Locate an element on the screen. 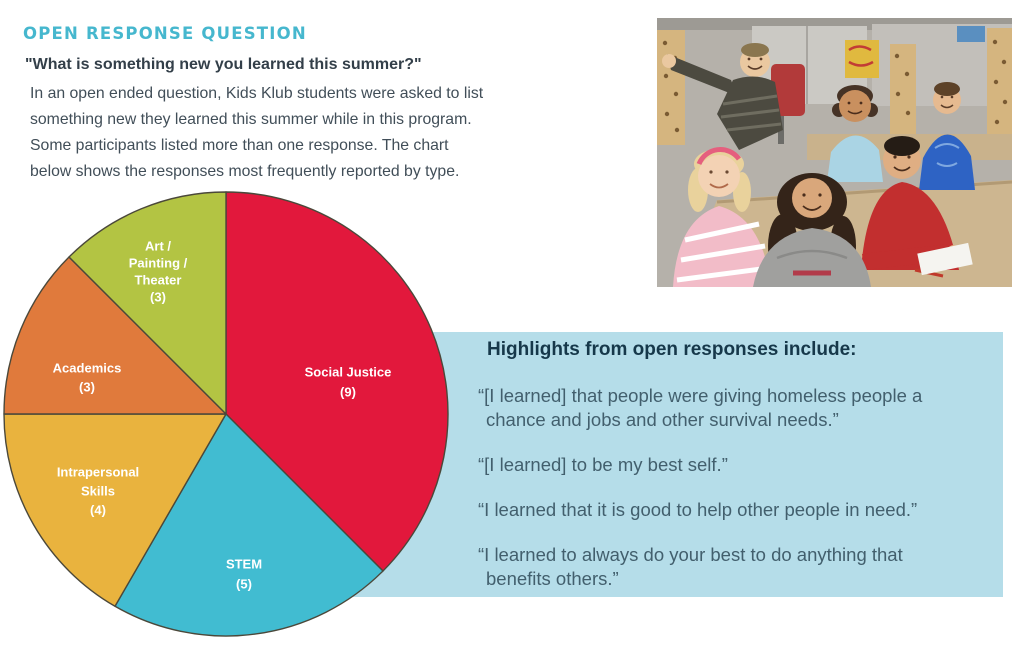 Image resolution: width=1024 pixels, height=654 pixels. pie-slice-label-intrapersonal-skills: Skills is located at coordinates (98, 491).